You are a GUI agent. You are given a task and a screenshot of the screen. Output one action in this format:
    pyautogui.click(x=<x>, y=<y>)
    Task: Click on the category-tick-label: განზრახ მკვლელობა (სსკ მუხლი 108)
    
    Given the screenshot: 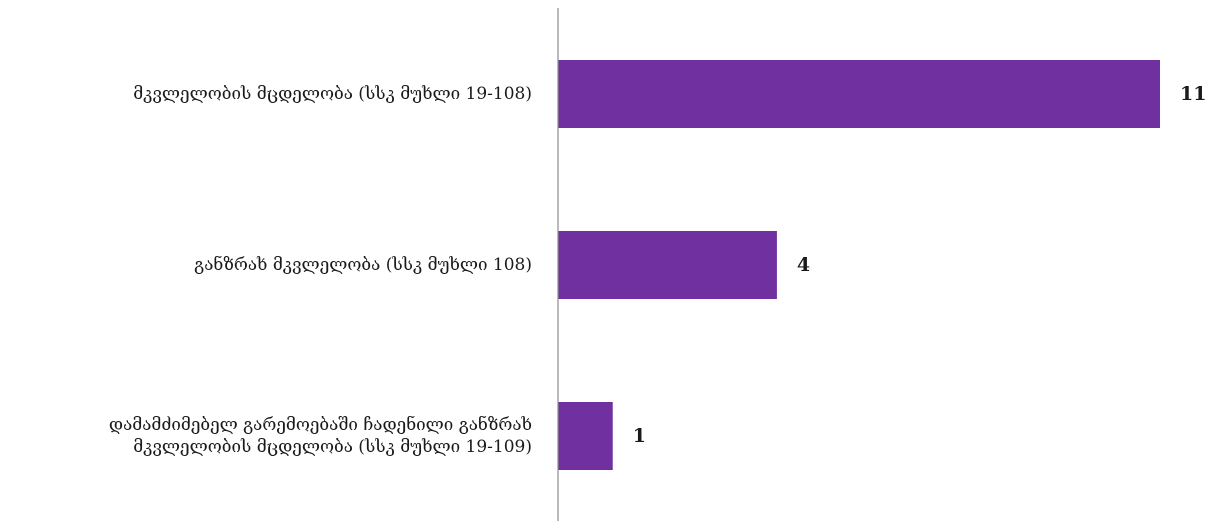 What is the action you would take?
    pyautogui.click(x=363, y=265)
    